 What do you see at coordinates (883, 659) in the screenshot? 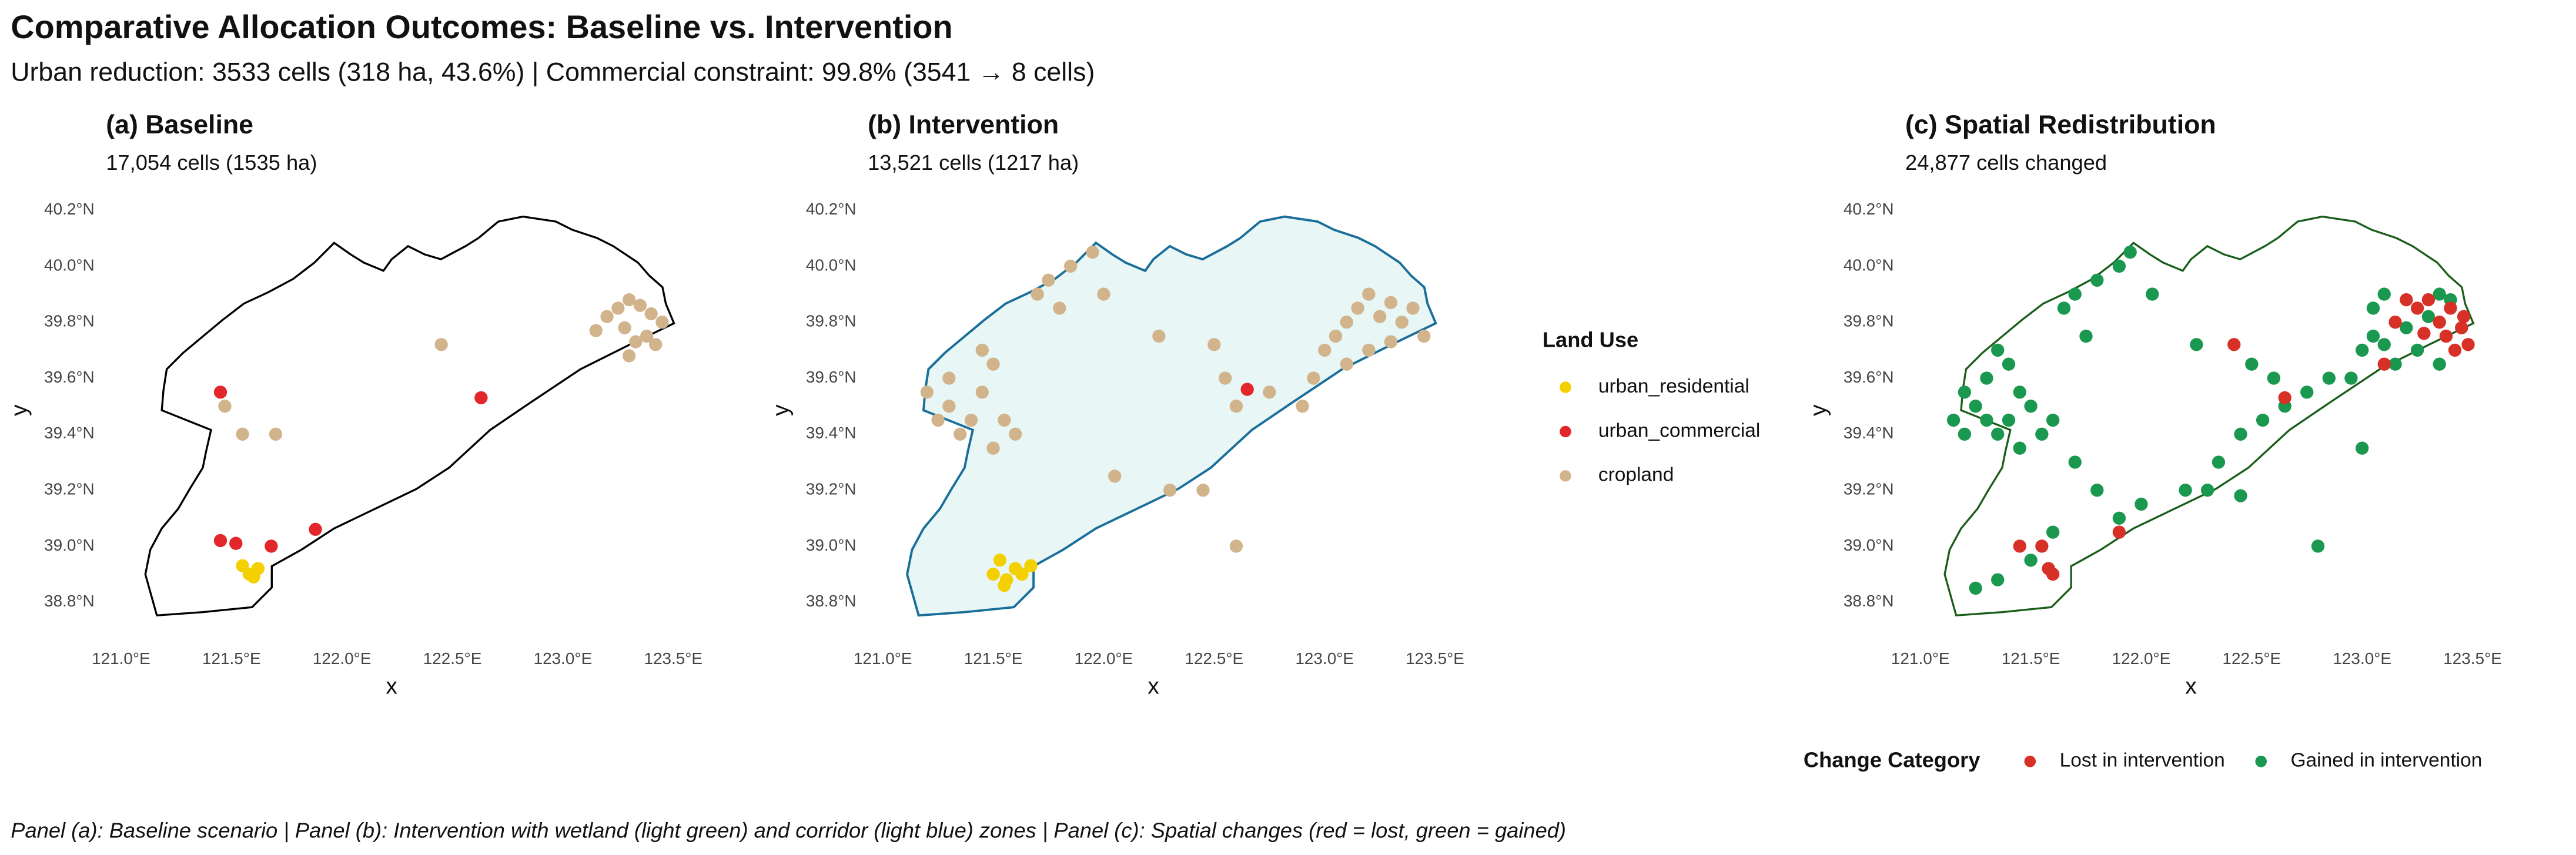
I see `x-tick-label: 121.0°E` at bounding box center [883, 659].